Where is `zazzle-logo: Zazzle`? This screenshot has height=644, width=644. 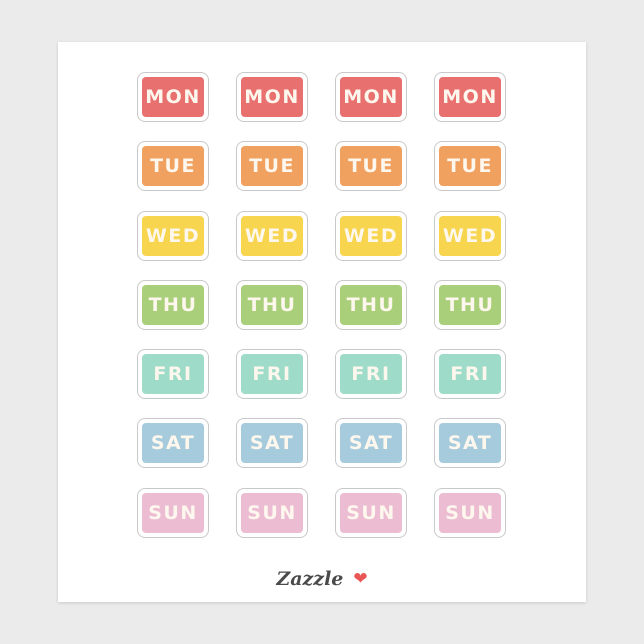
zazzle-logo: Zazzle is located at coordinates (310, 579).